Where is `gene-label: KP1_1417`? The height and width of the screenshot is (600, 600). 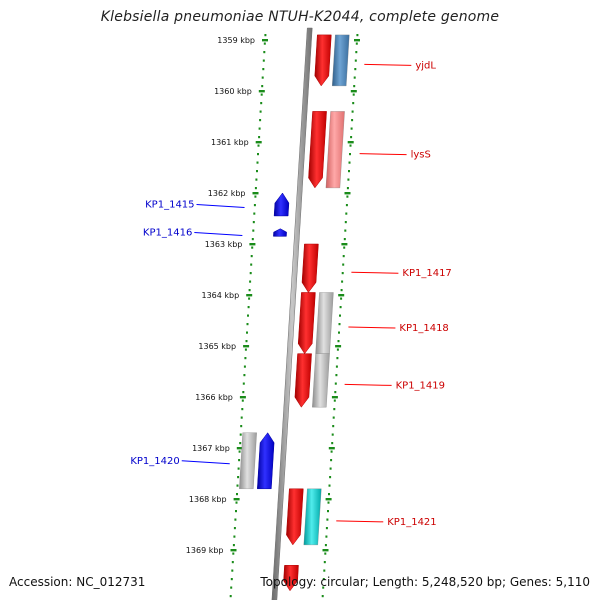 gene-label: KP1_1417 is located at coordinates (426, 273).